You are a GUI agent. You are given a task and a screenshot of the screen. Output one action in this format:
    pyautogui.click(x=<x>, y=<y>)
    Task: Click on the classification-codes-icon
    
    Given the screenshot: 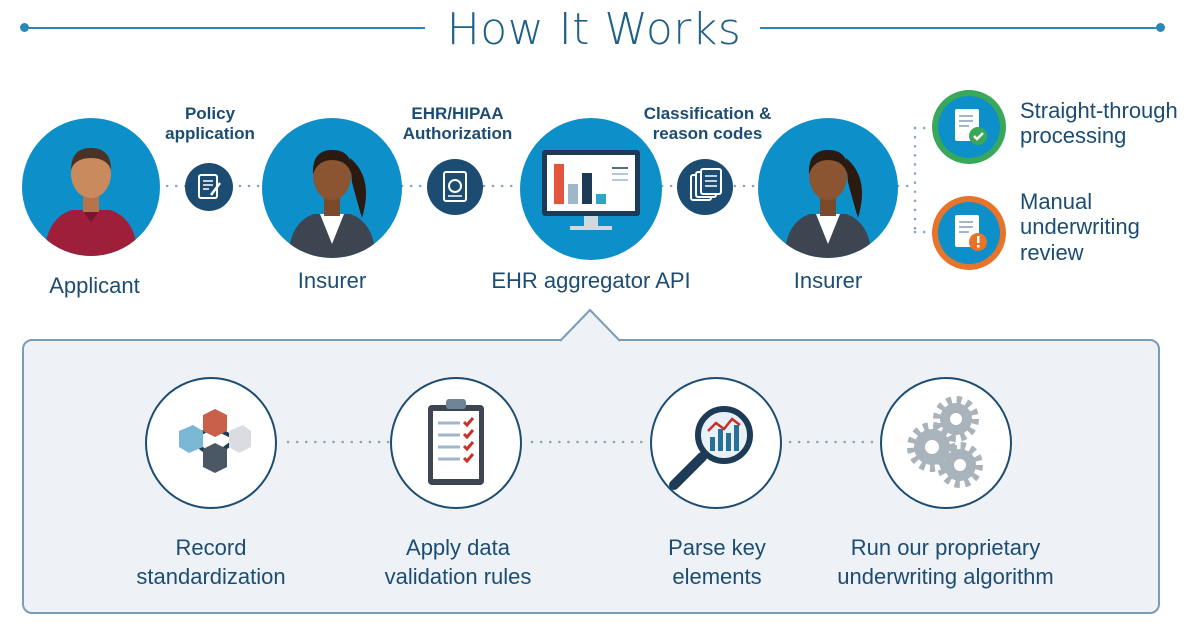 What is the action you would take?
    pyautogui.click(x=705, y=187)
    